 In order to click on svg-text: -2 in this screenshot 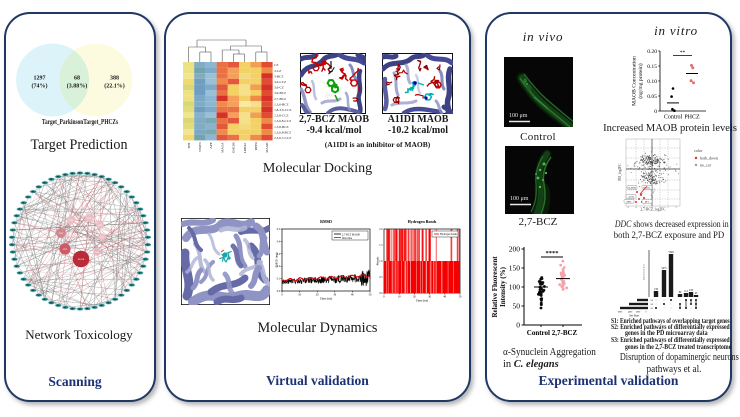, I will do `click(636, 207)`.